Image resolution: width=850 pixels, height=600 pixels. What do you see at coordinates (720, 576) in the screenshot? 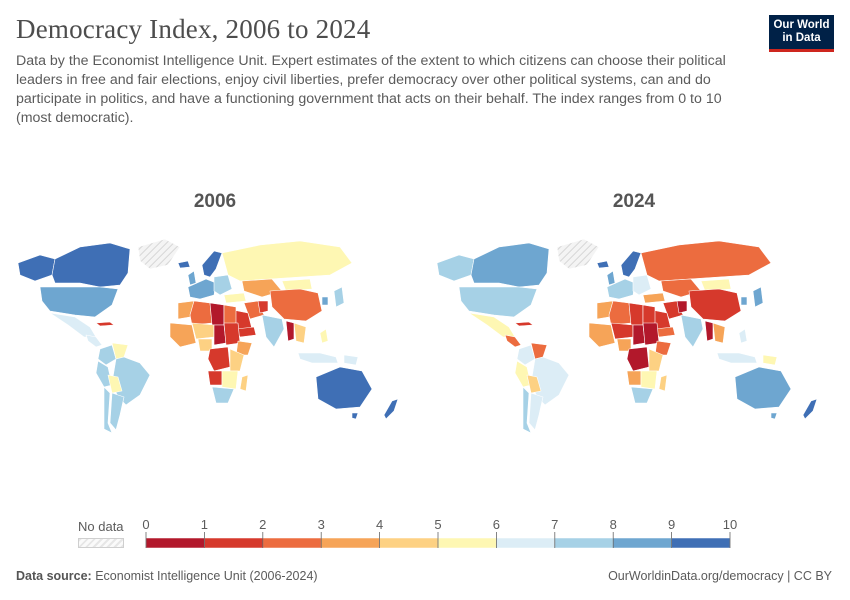
I see `source-url: OurWorldinData.org/democracy | CC BY` at bounding box center [720, 576].